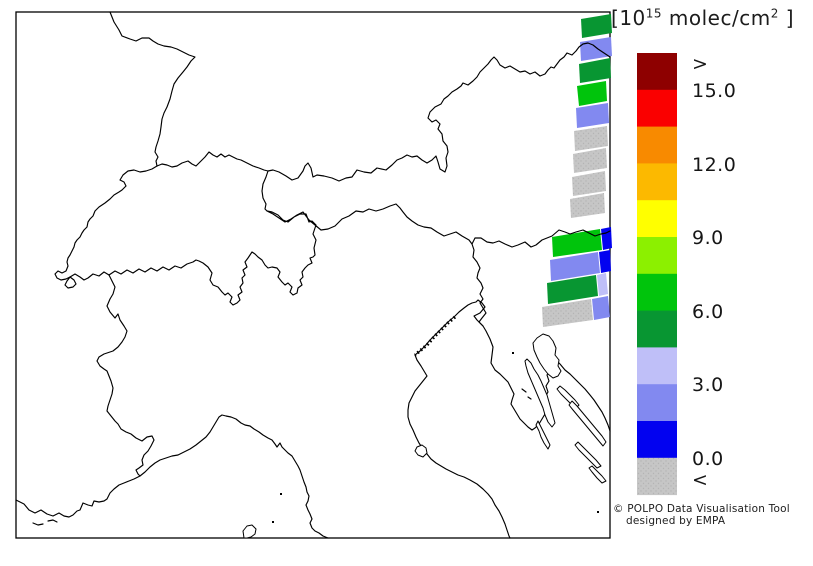  What do you see at coordinates (786, 18) in the screenshot?
I see `bracket-close: ]` at bounding box center [786, 18].